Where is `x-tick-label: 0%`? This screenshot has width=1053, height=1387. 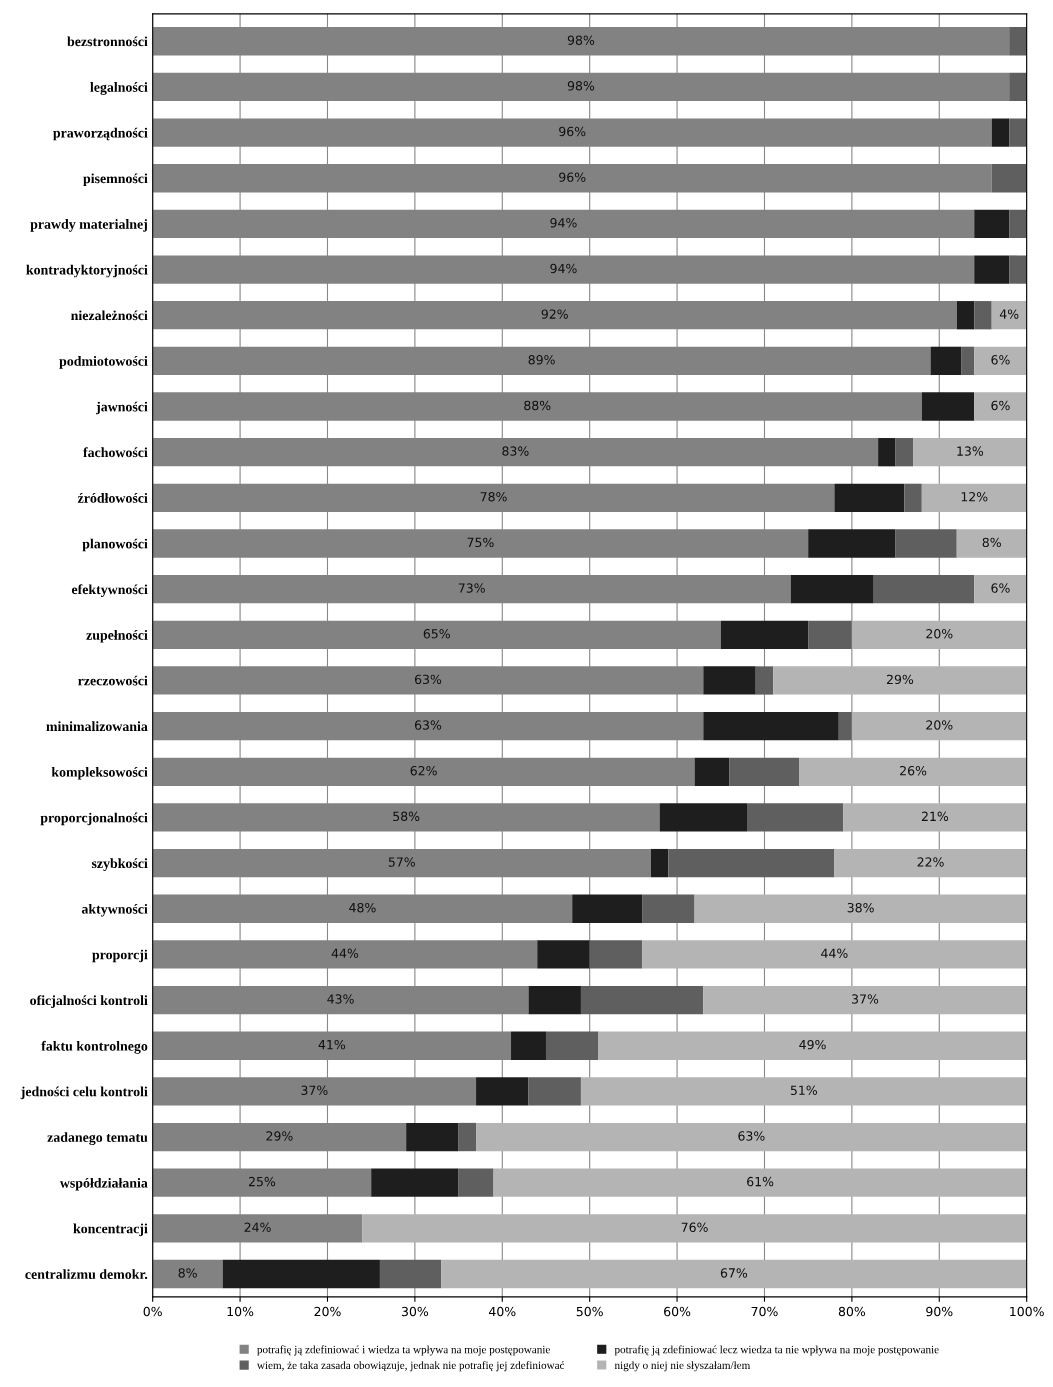
x-tick-label: 0% is located at coordinates (152, 1311).